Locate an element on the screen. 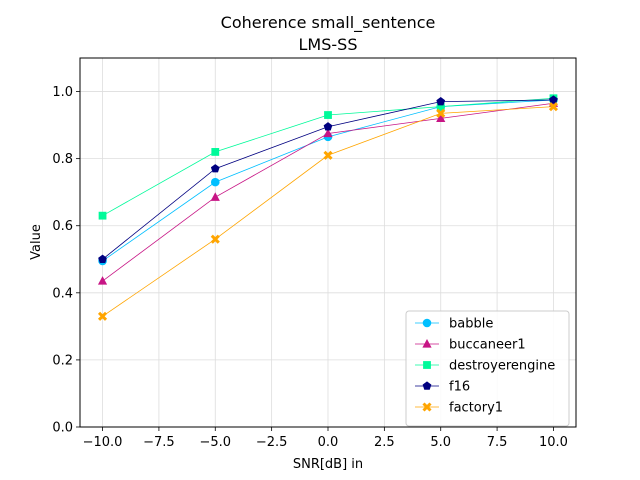  y-tick-label: 0.2 is located at coordinates (62, 360).